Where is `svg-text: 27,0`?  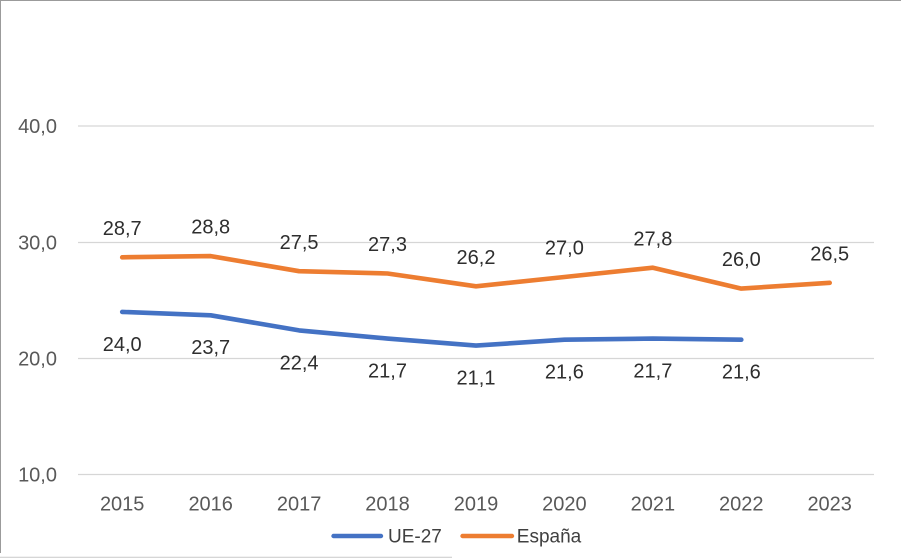 svg-text: 27,0 is located at coordinates (564, 249).